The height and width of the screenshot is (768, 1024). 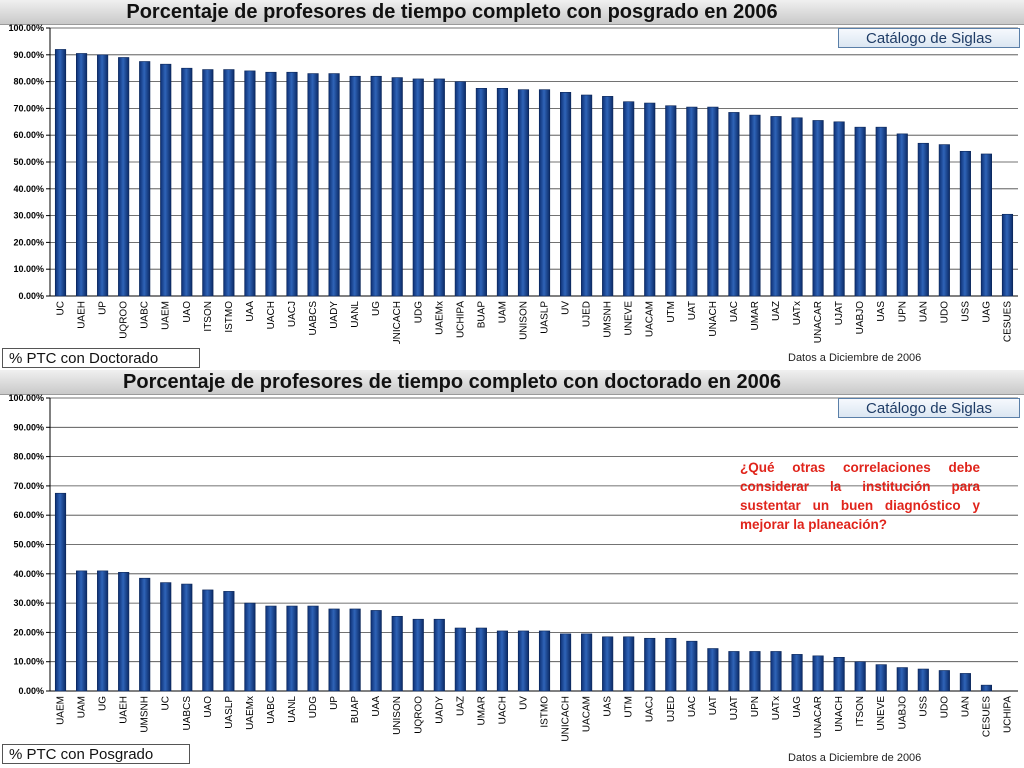 What do you see at coordinates (292, 184) in the screenshot?
I see `bar-uacj` at bounding box center [292, 184].